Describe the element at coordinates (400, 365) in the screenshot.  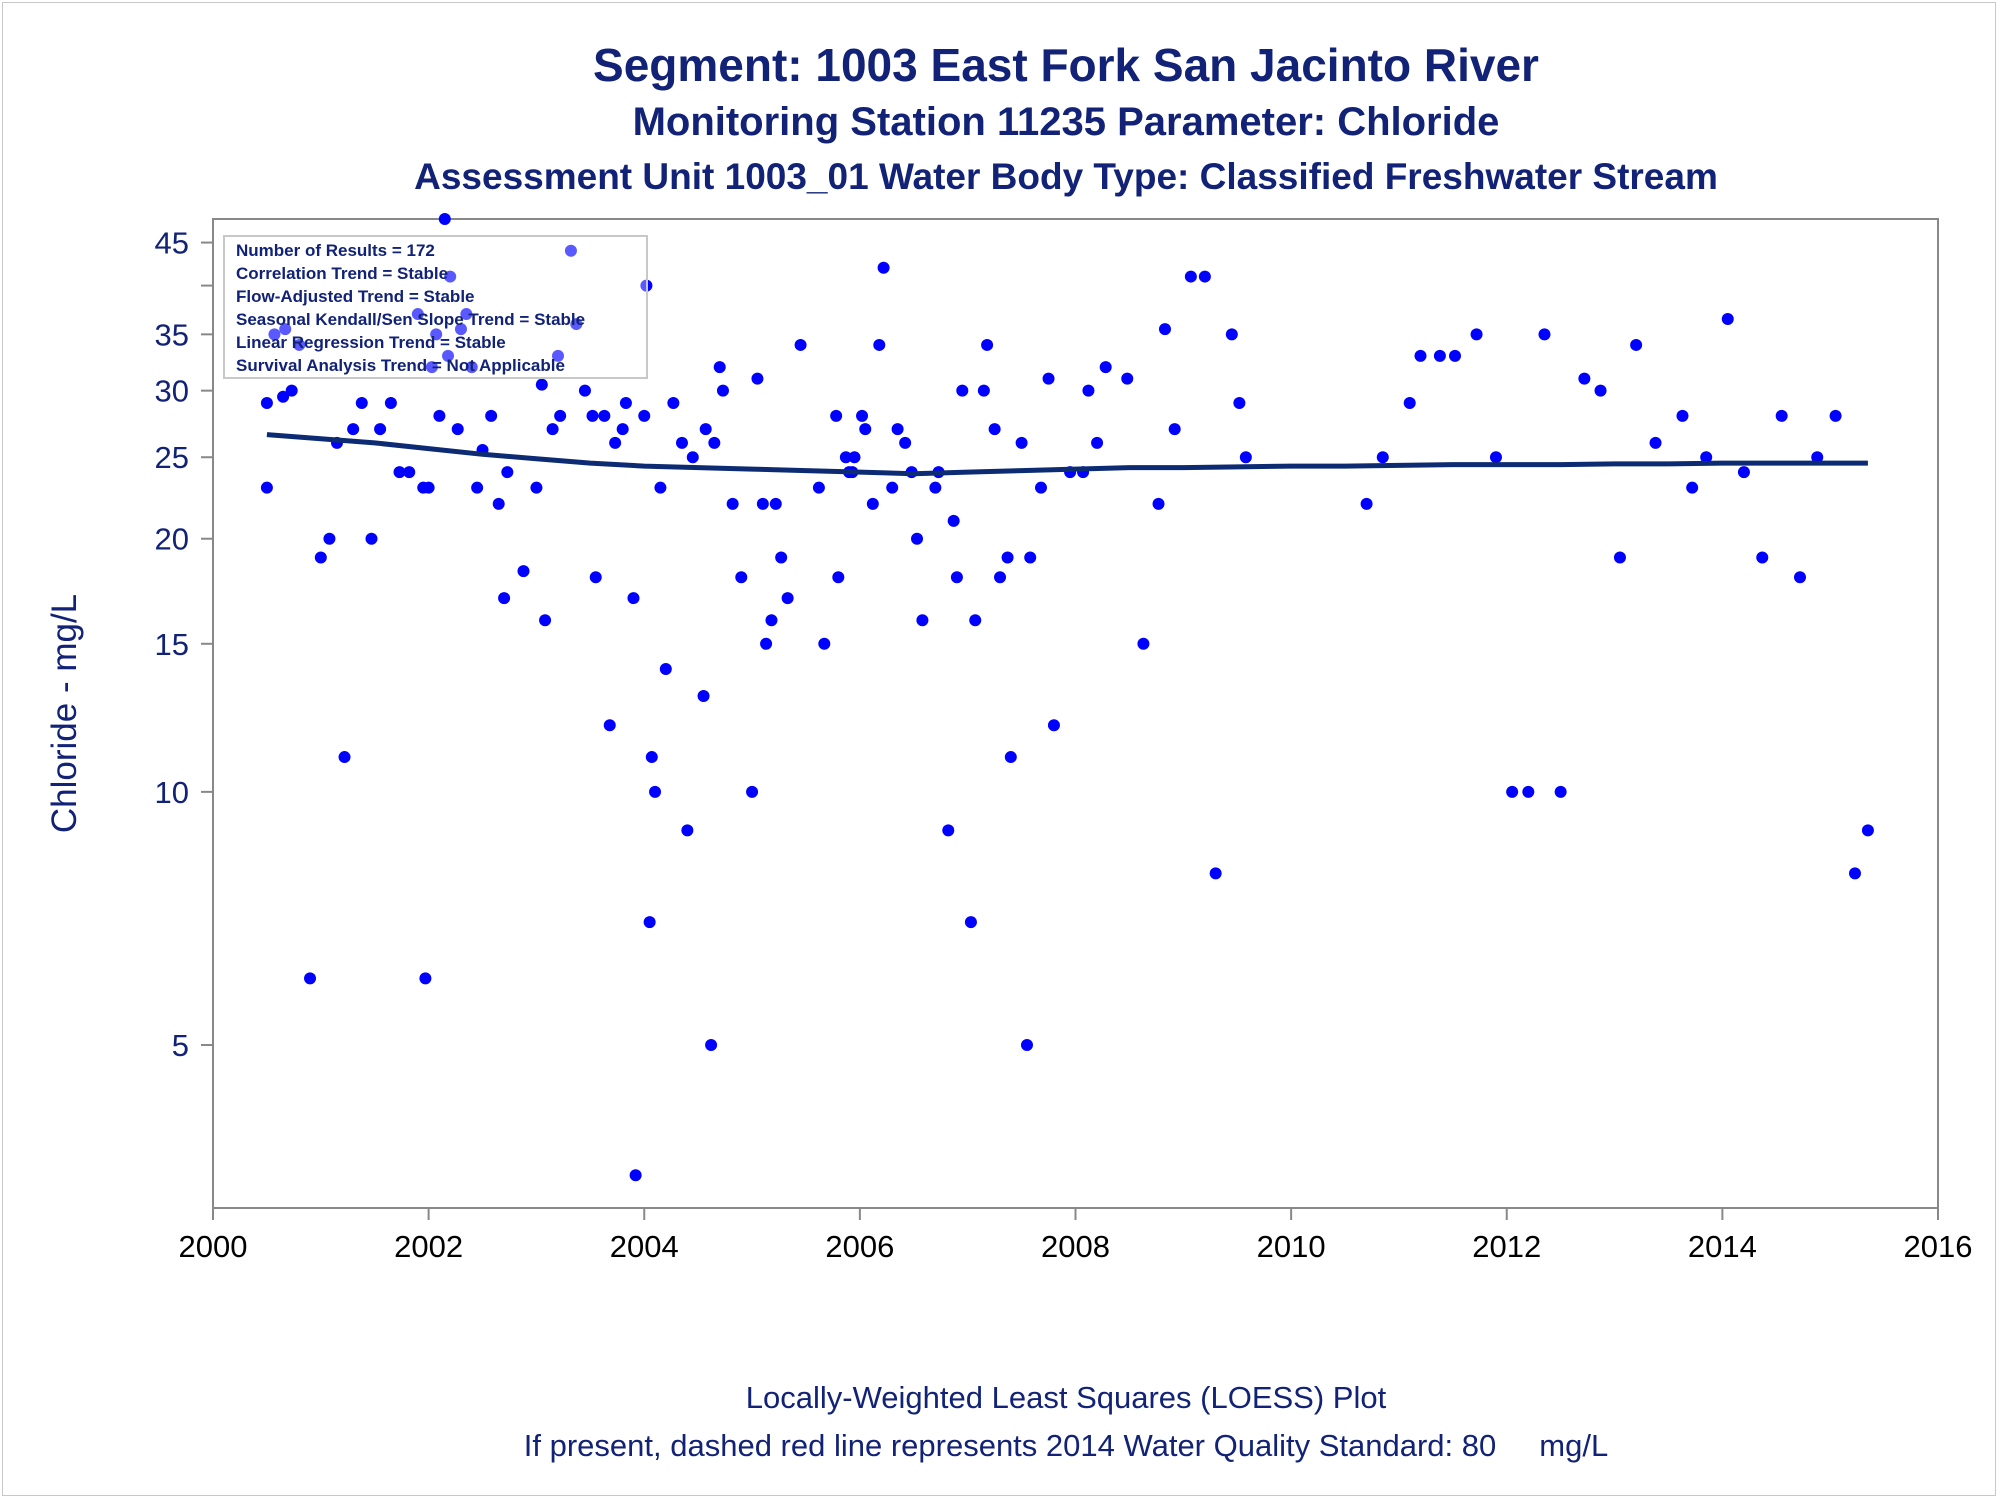
I see `info-box-line: Survival Analysis Trend = Not Applicable` at that location.